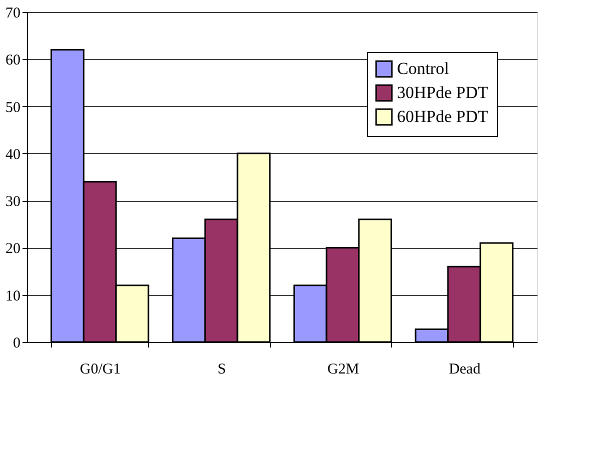  What do you see at coordinates (343, 370) in the screenshot?
I see `x-tick-label: G2M` at bounding box center [343, 370].